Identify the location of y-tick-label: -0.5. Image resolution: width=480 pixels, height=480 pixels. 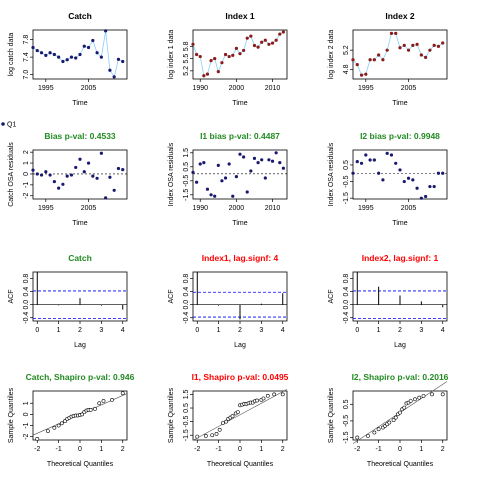
(346, 421).